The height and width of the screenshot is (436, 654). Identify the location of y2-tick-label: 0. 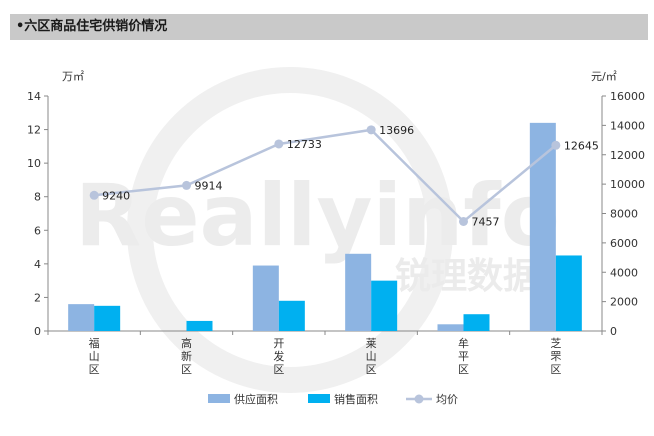
(613, 331).